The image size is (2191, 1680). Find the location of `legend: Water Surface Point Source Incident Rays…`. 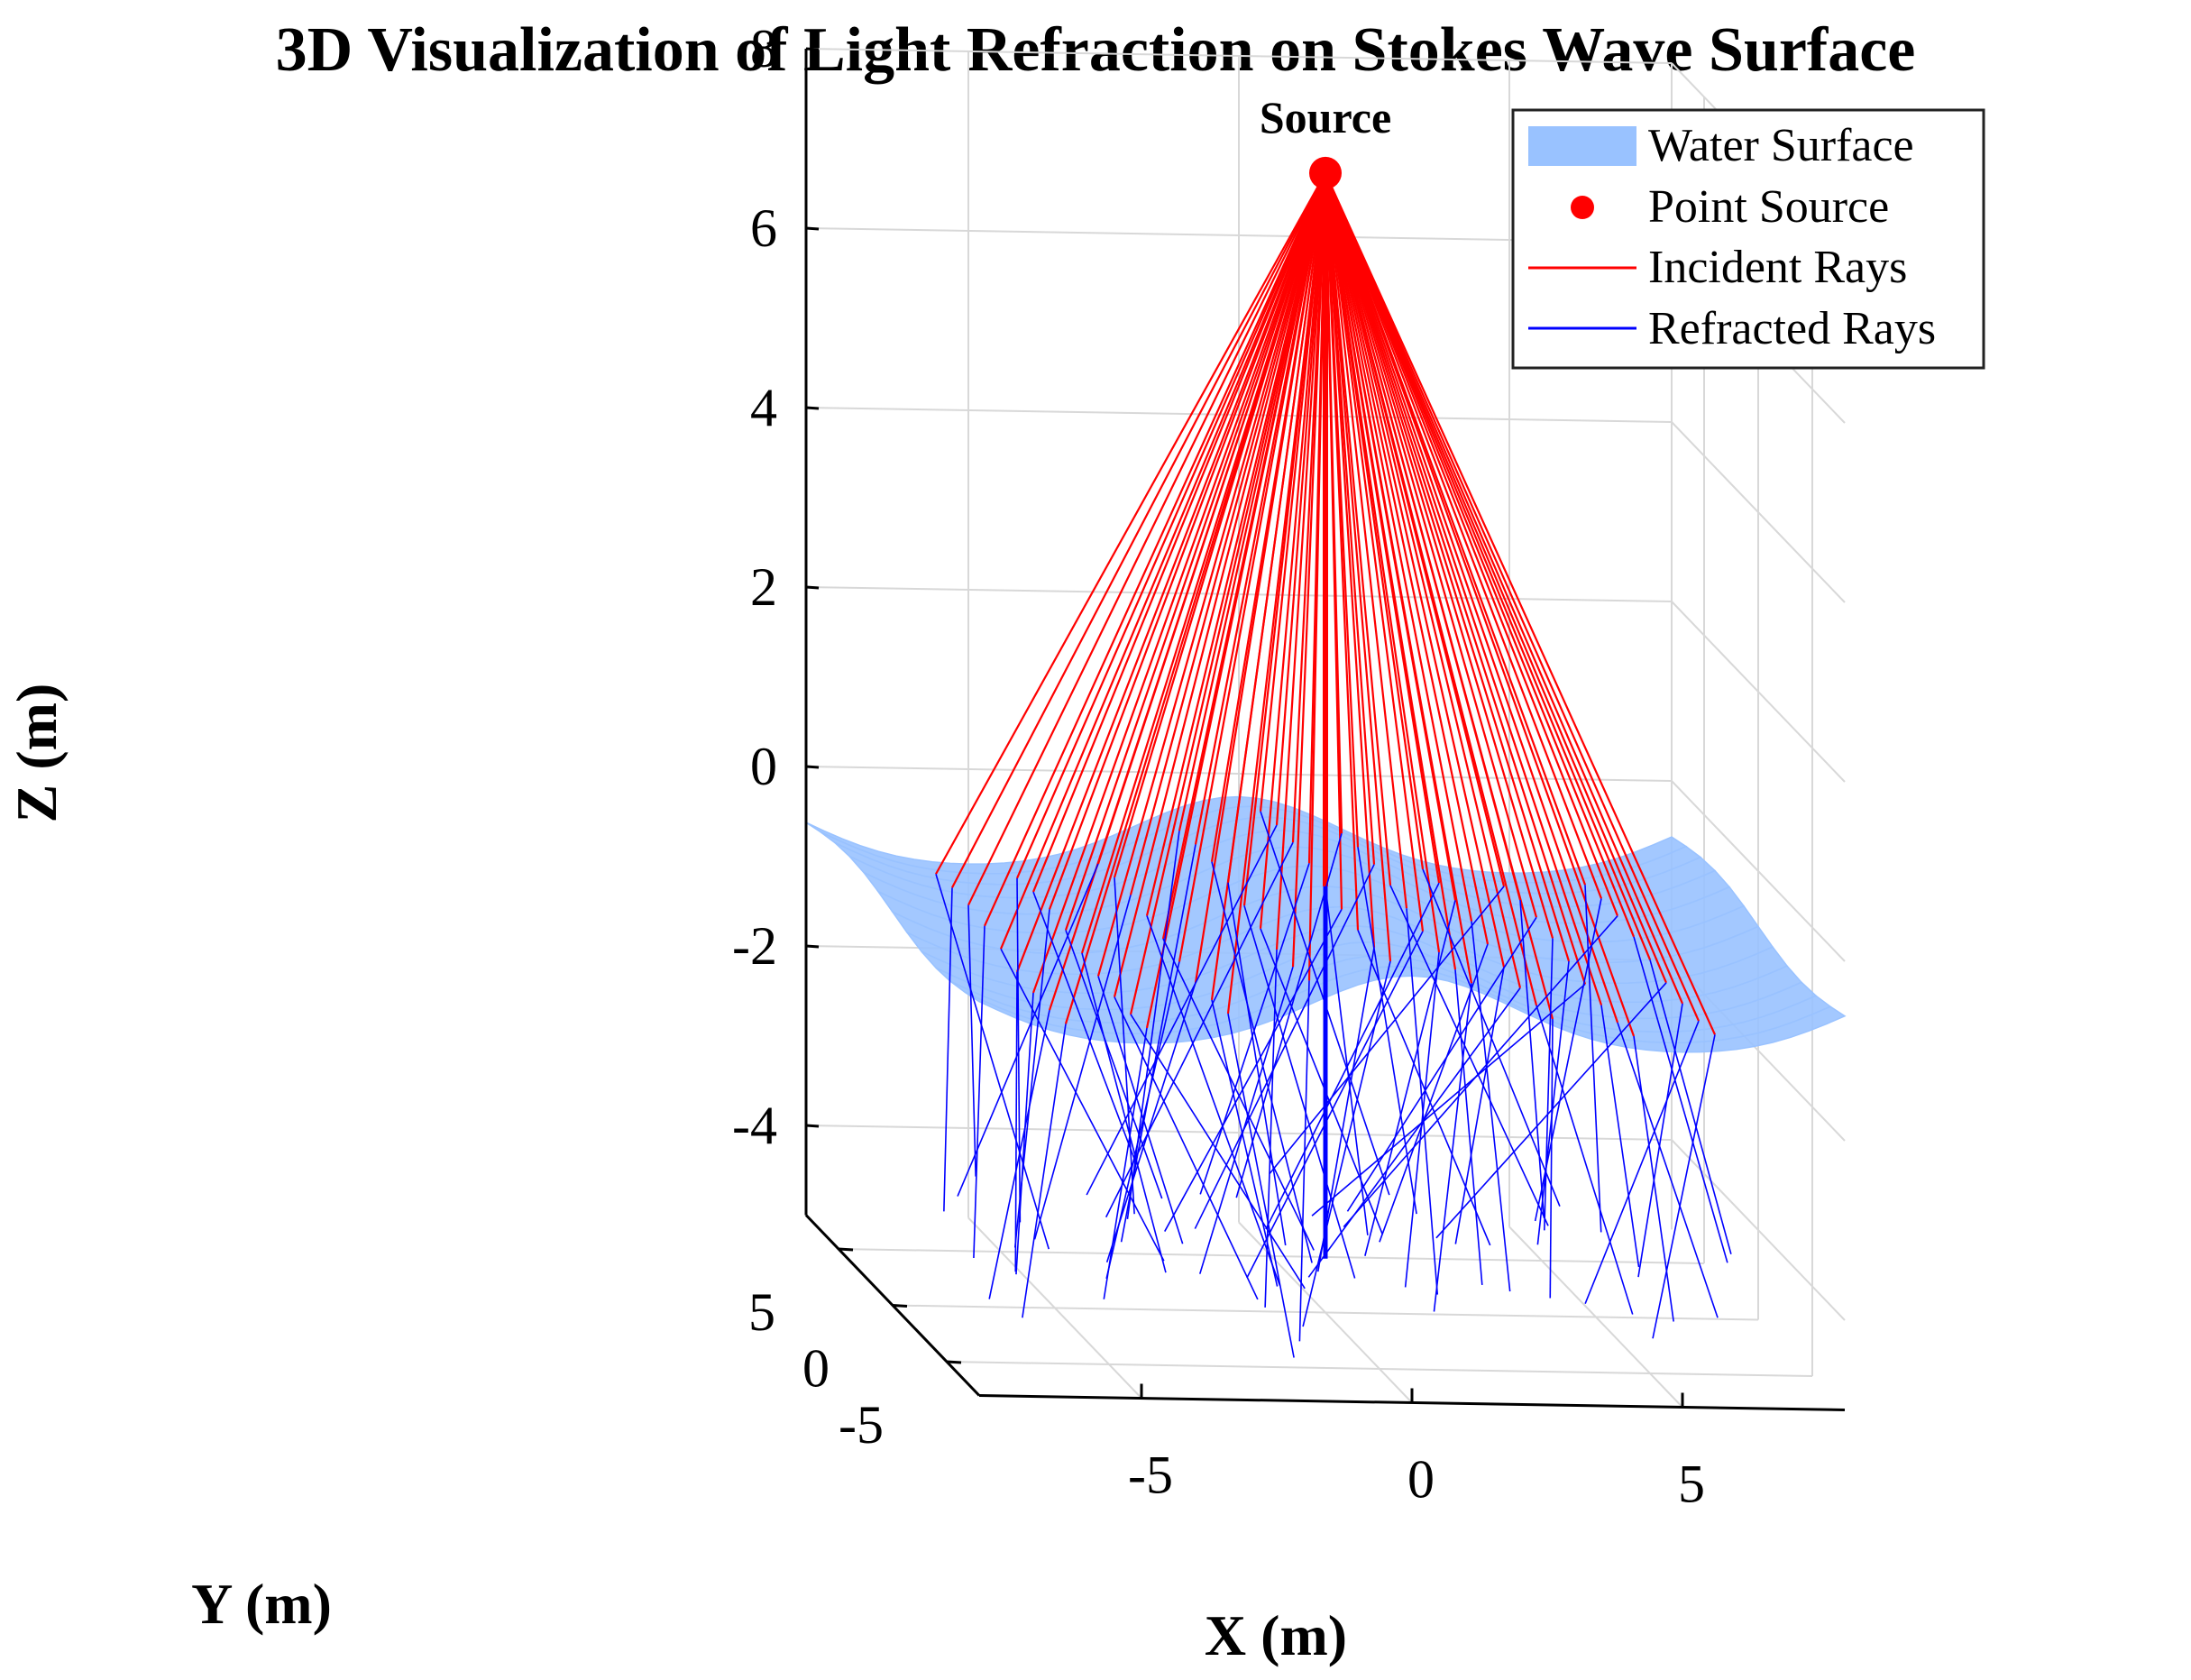

legend: Water Surface Point Source Incident Rays… is located at coordinates (1748, 239).